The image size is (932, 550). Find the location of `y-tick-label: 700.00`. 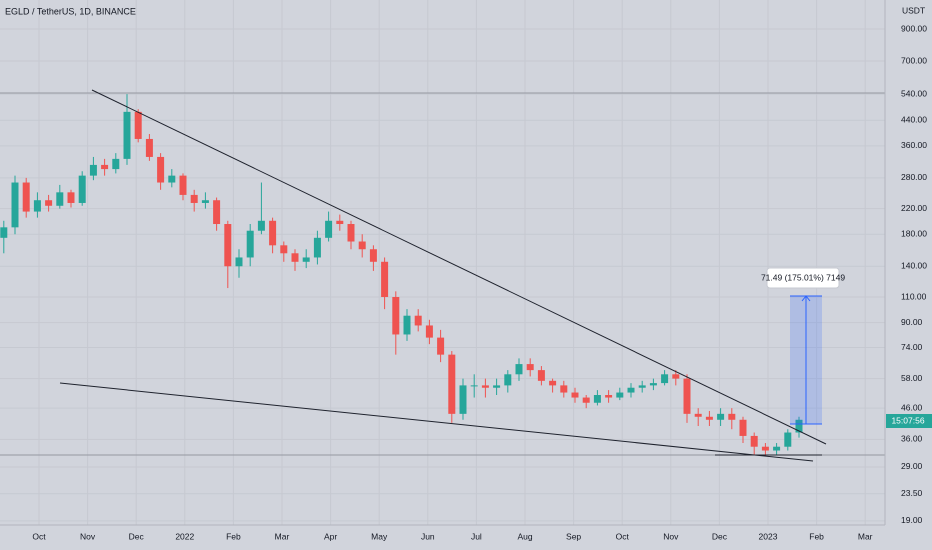

y-tick-label: 700.00 is located at coordinates (914, 60).